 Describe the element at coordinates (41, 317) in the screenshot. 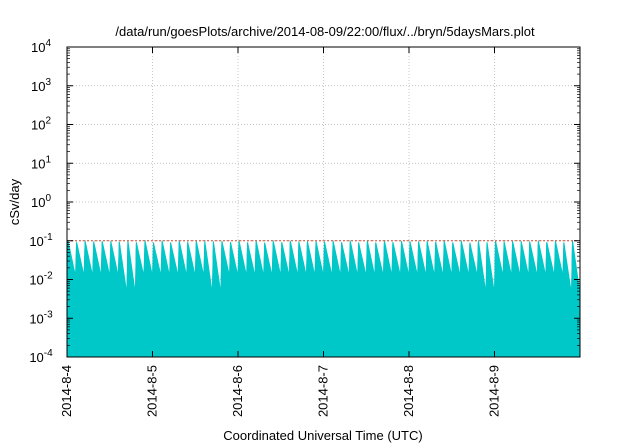

I see `y-tick-label: 10⁻³` at that location.